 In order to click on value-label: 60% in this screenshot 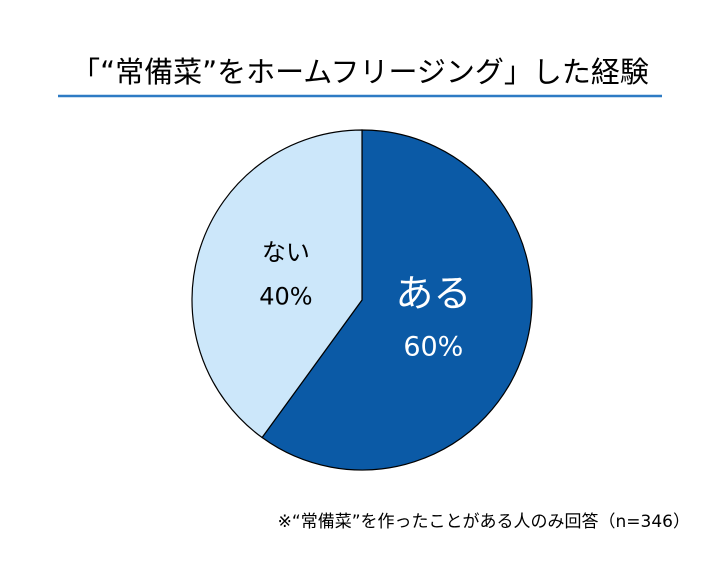, I will do `click(433, 347)`.